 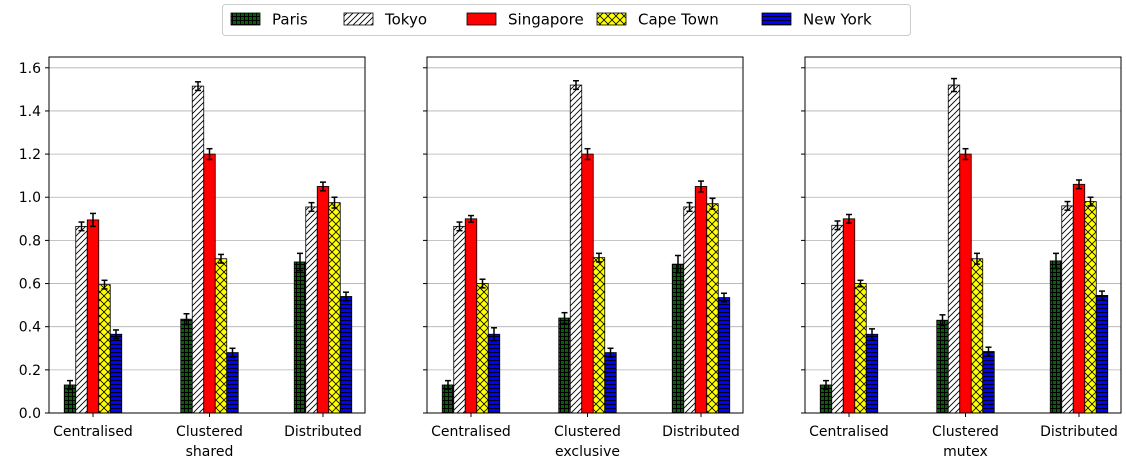 I want to click on y-tick-label: 0.6, so click(x=30, y=285).